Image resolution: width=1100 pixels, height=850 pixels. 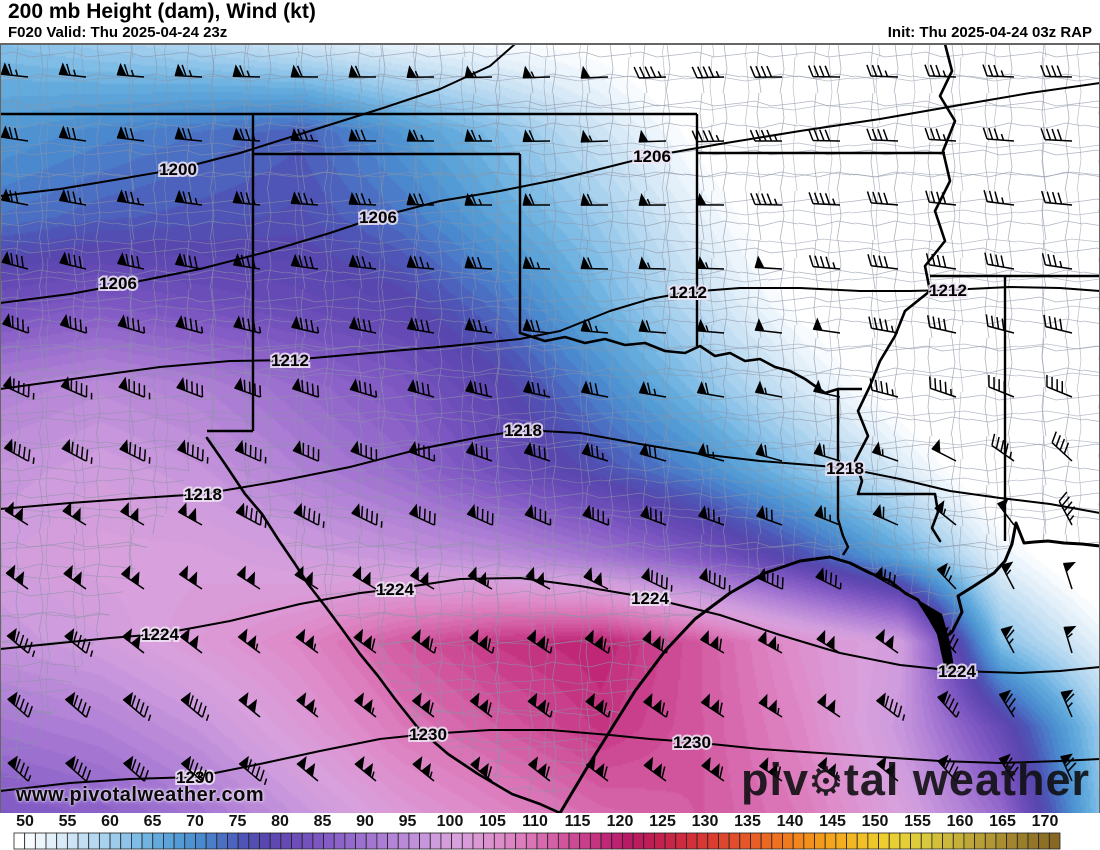 What do you see at coordinates (790, 821) in the screenshot?
I see `colorbar-tick-140: 140` at bounding box center [790, 821].